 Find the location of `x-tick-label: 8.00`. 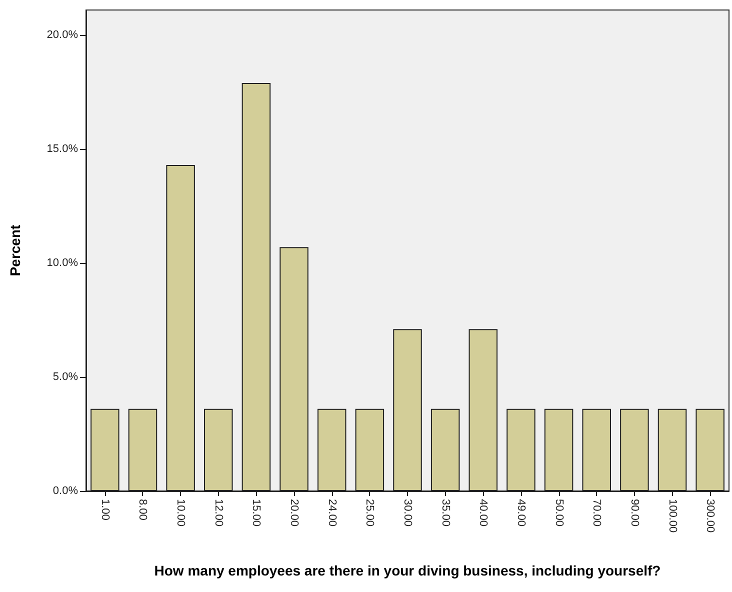

x-tick-label: 8.00 is located at coordinates (142, 509).